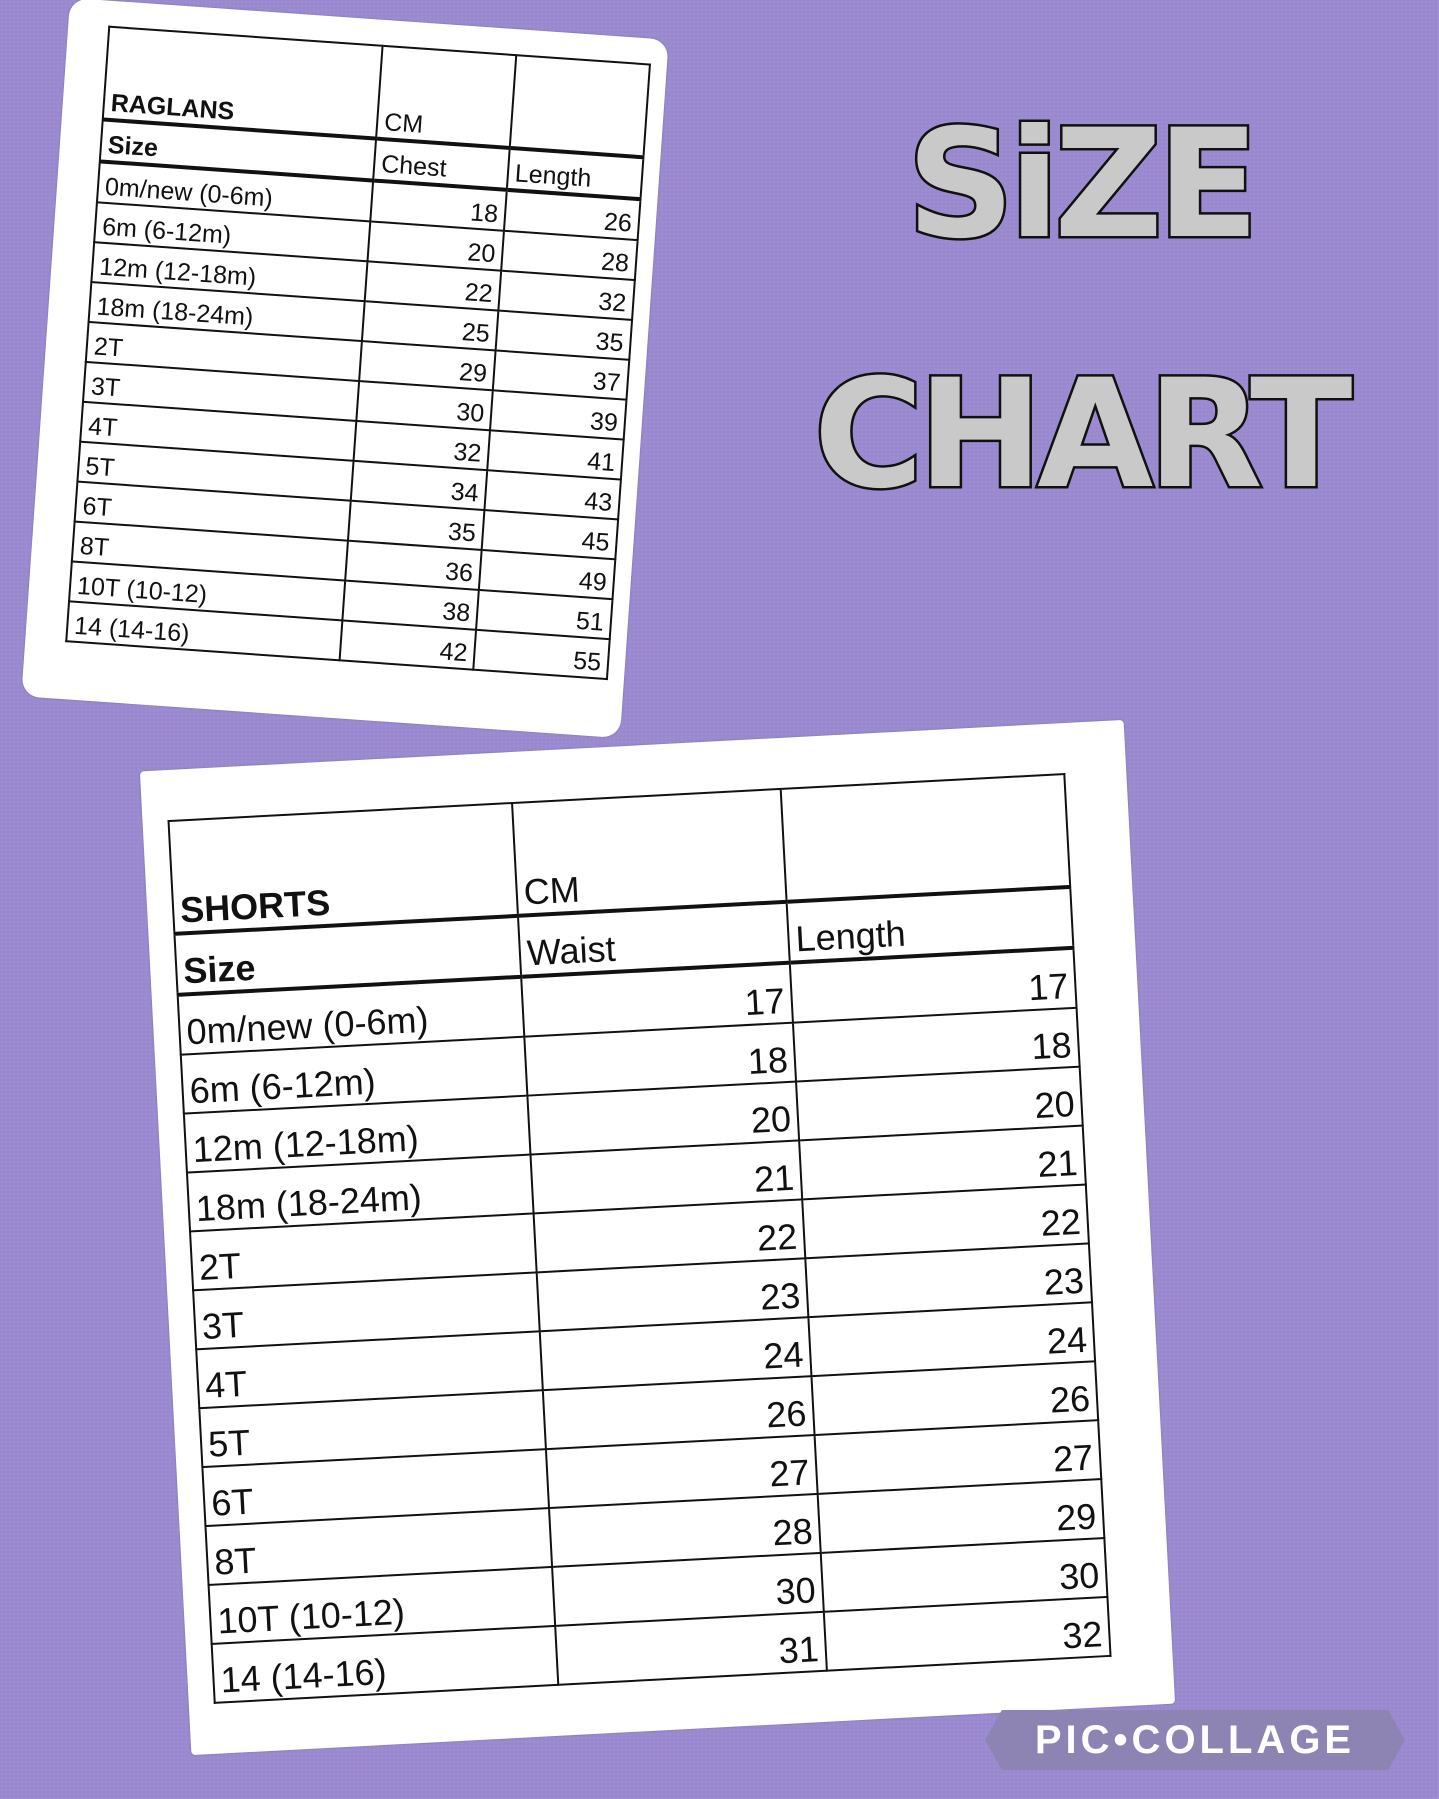 The image size is (1439, 1799). What do you see at coordinates (1083, 185) in the screenshot?
I see `title-line-1: SiZE` at bounding box center [1083, 185].